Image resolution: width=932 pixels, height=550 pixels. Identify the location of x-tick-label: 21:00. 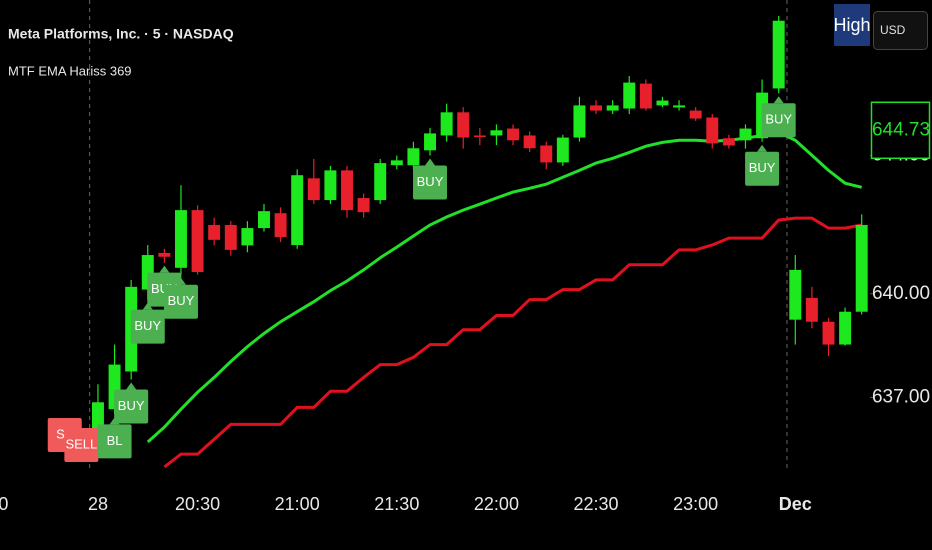
(297, 504).